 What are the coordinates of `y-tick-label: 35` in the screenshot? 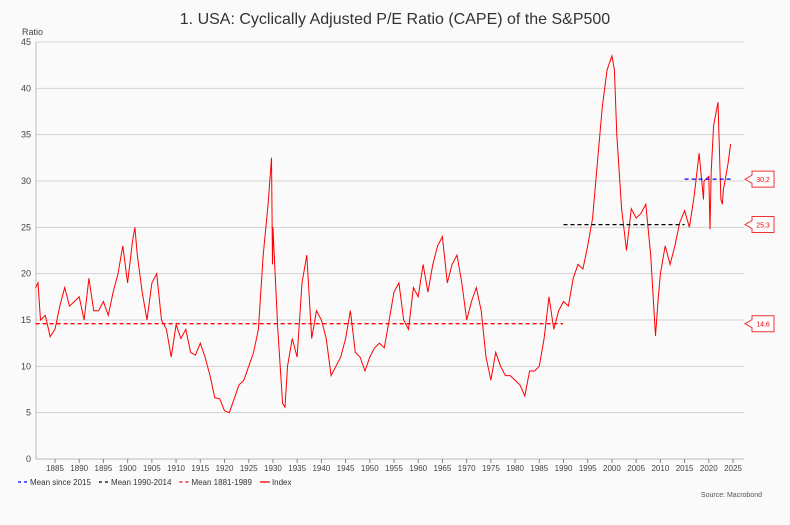 It's located at (26, 135).